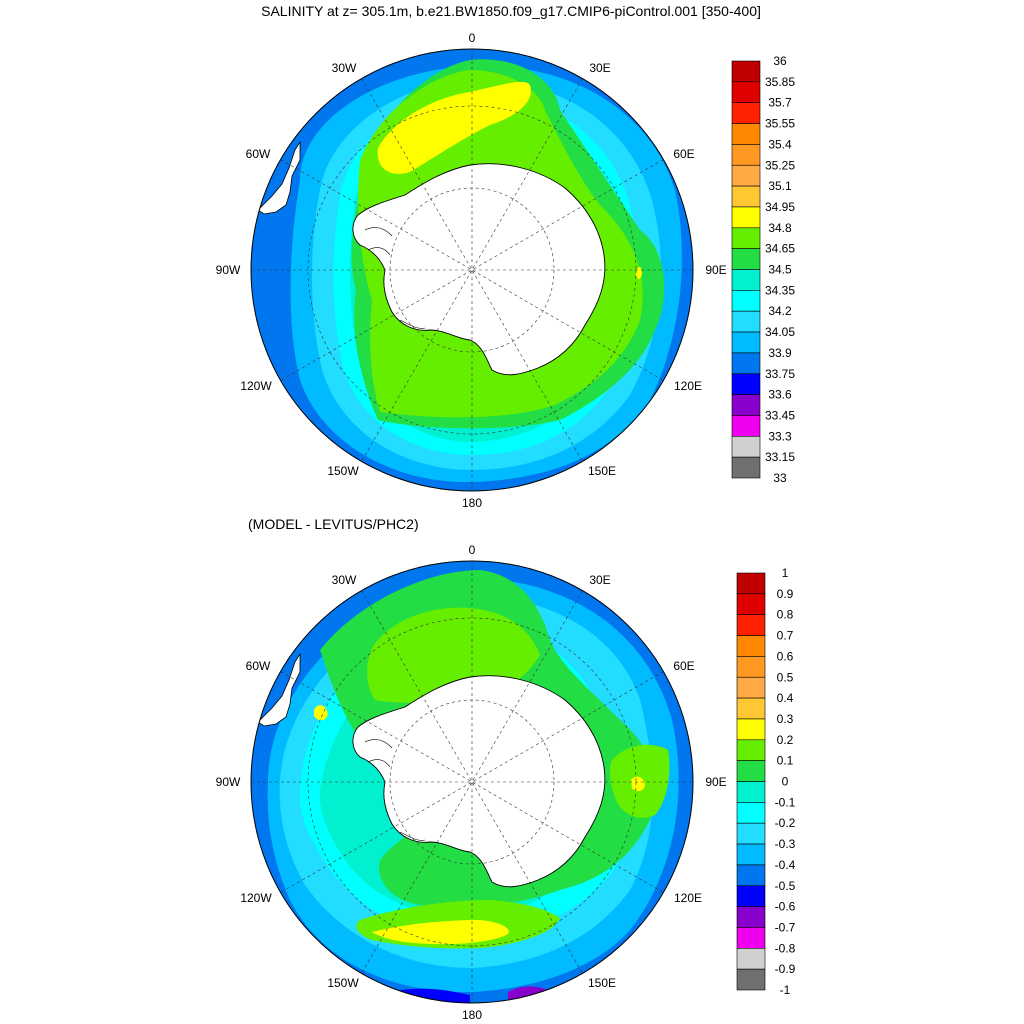 The height and width of the screenshot is (1024, 1024). What do you see at coordinates (780, 270) in the screenshot?
I see `colorbar-label: 34.5` at bounding box center [780, 270].